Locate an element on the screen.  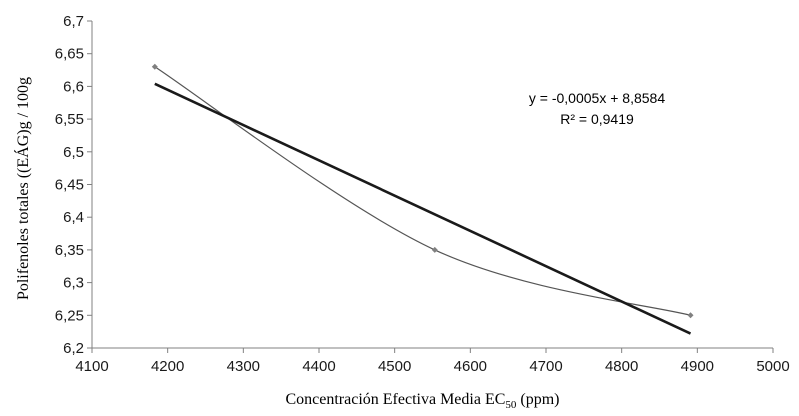
y-tick-label: 6,4 is located at coordinates (73, 217).